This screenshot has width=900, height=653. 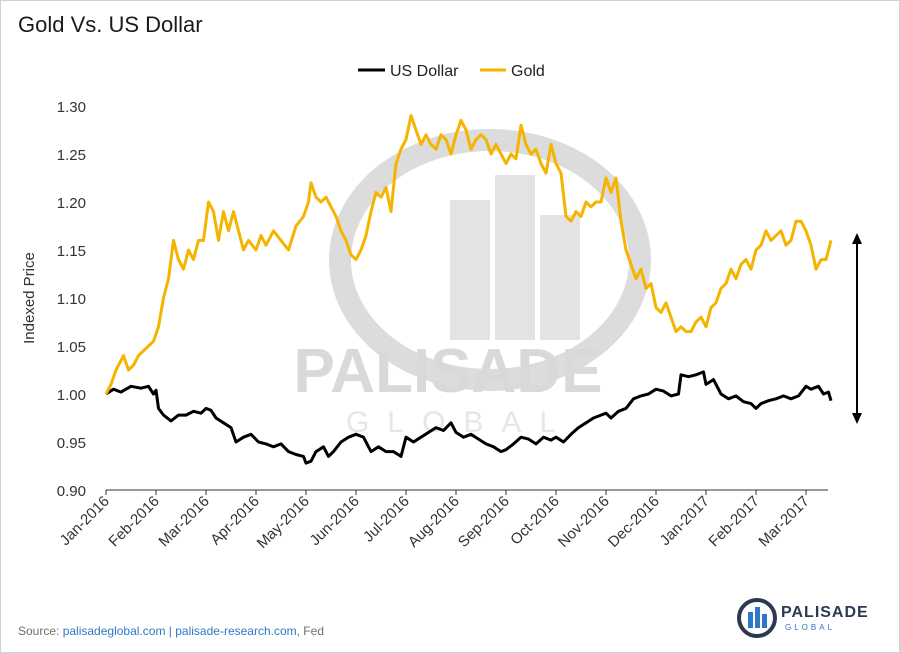 What do you see at coordinates (634, 522) in the screenshot?
I see `x-tick-label: Dec-2016` at bounding box center [634, 522].